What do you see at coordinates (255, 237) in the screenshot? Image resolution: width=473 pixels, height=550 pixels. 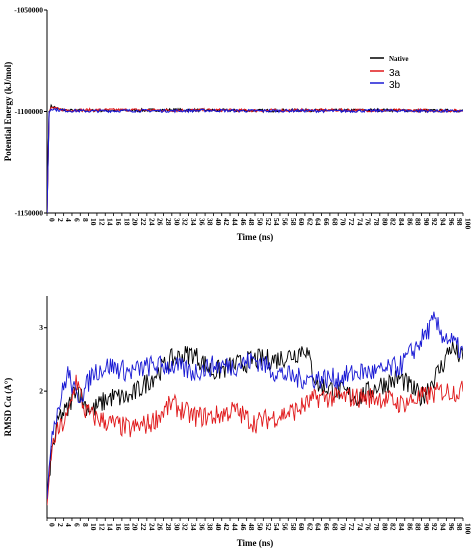 I see `x-axis-label: Time (ns)` at bounding box center [255, 237].